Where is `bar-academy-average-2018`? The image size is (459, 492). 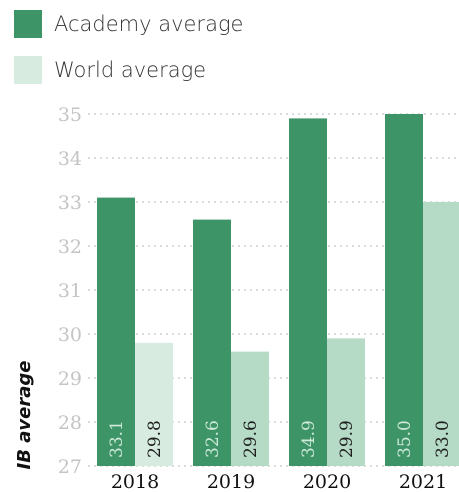
bar-academy-average-2018 is located at coordinates (116, 331).